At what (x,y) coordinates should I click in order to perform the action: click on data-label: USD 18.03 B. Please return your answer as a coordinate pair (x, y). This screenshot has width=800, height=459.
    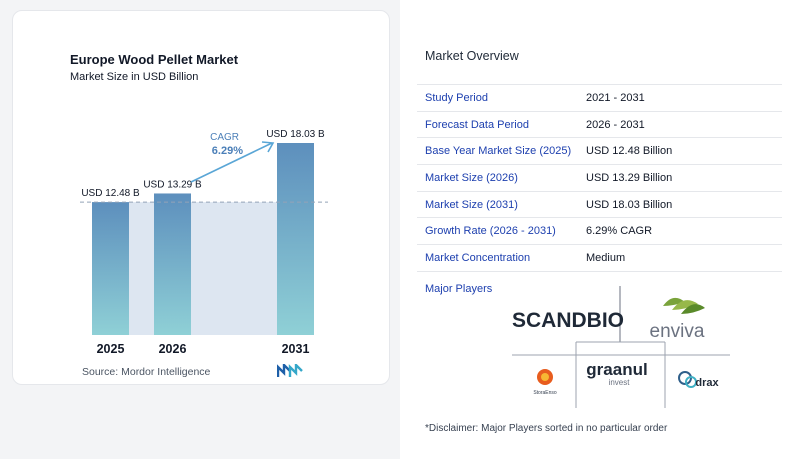
    Looking at the image, I should click on (295, 134).